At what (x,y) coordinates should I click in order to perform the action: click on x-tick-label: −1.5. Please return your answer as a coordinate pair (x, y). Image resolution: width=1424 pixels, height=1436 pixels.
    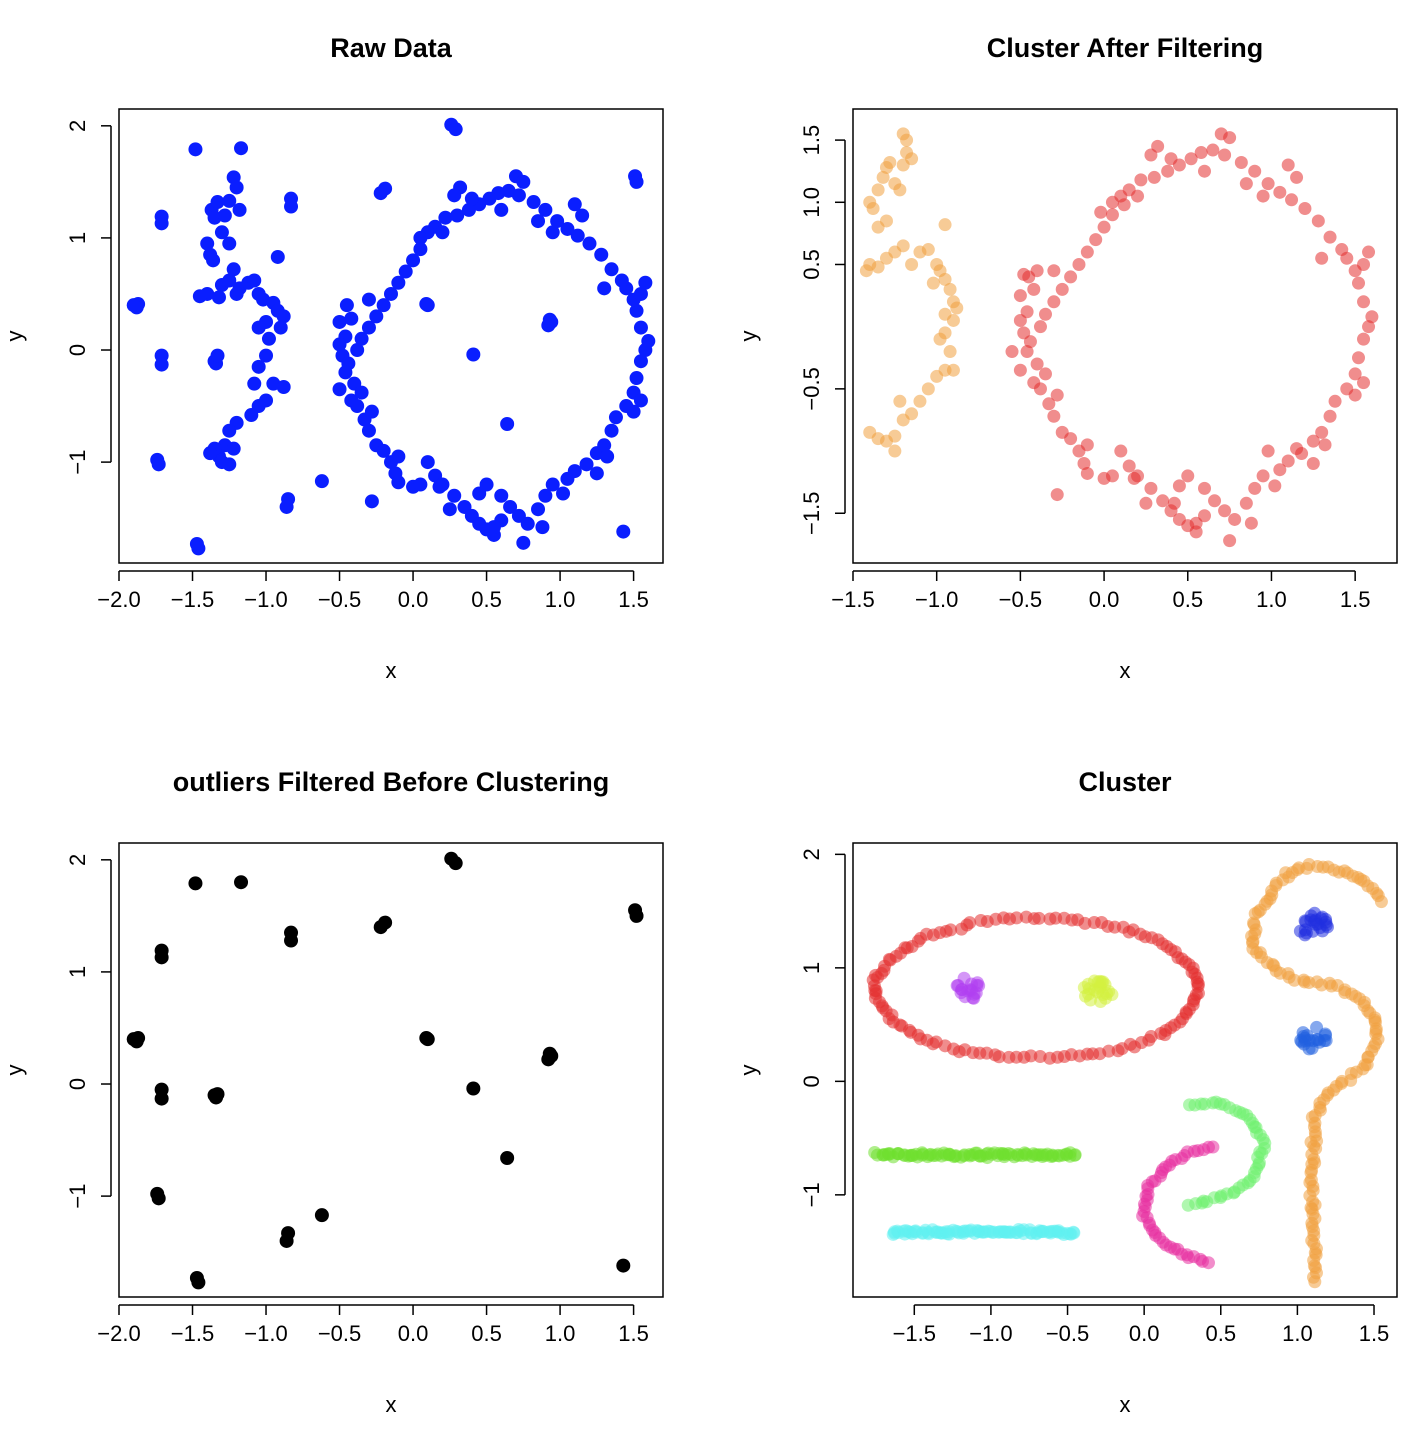
    Looking at the image, I should click on (914, 1333).